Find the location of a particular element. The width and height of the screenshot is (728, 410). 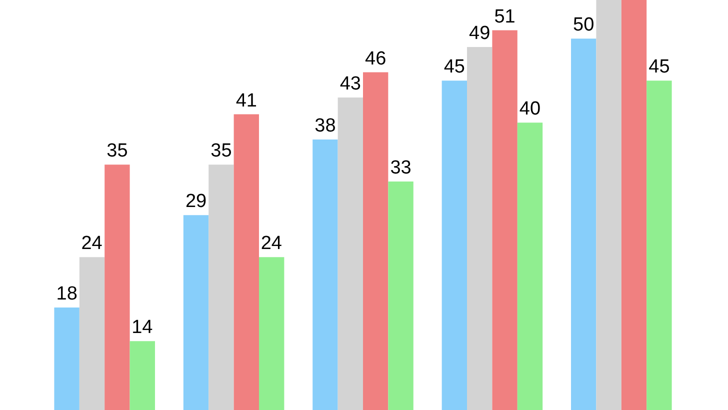

data-label: 43 is located at coordinates (350, 83).